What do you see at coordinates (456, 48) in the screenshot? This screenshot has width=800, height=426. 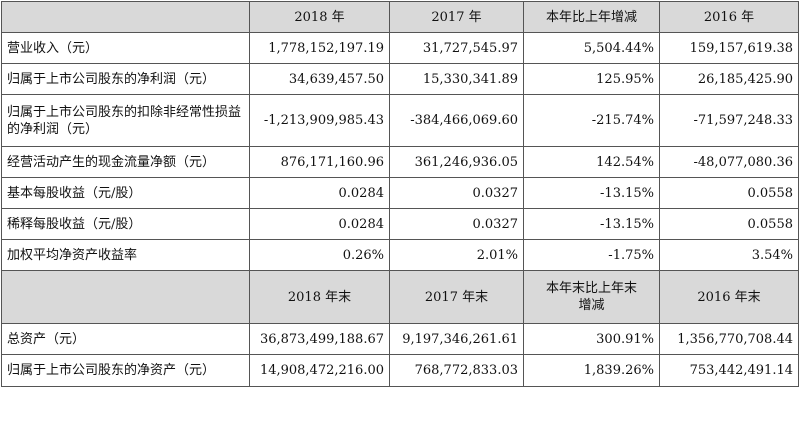 I see `value-2017: 31,727,545.97` at bounding box center [456, 48].